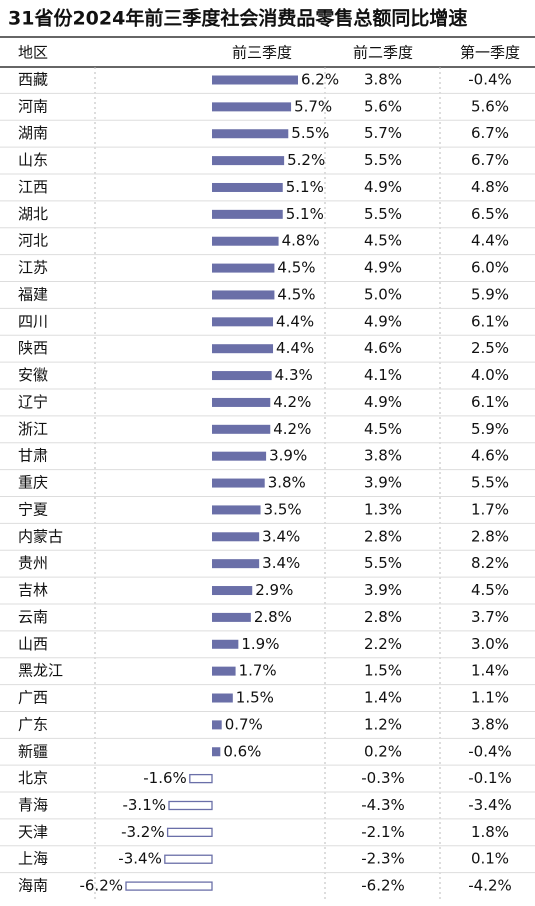  I want to click on value-label: -6.2%, so click(383, 886).